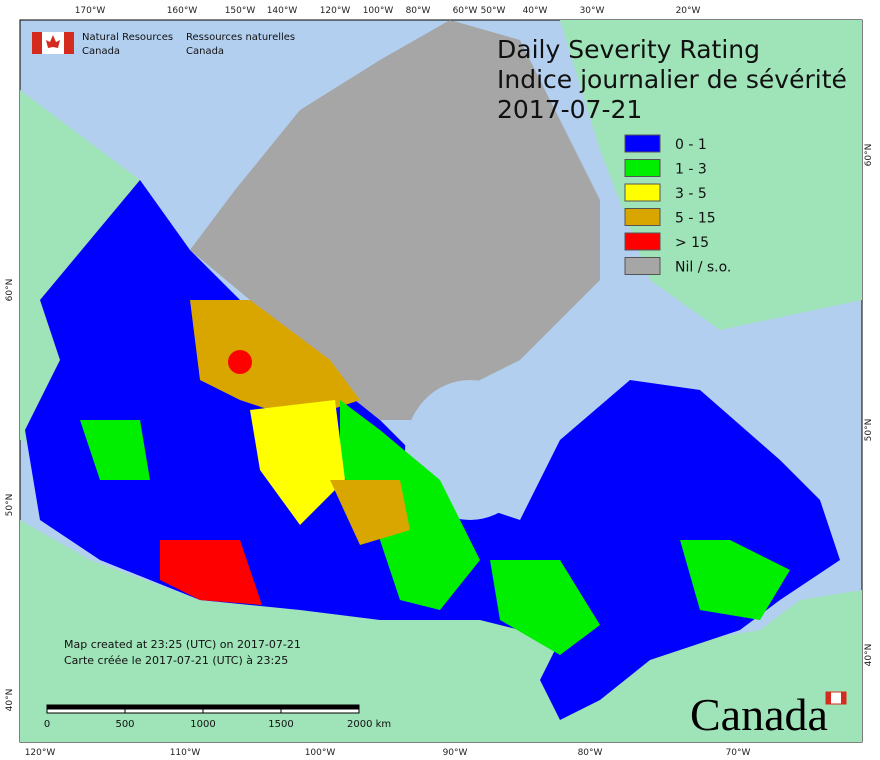 This screenshot has width=880, height=760. Describe the element at coordinates (369, 724) in the screenshot. I see `scale-label: 2000 km` at that location.